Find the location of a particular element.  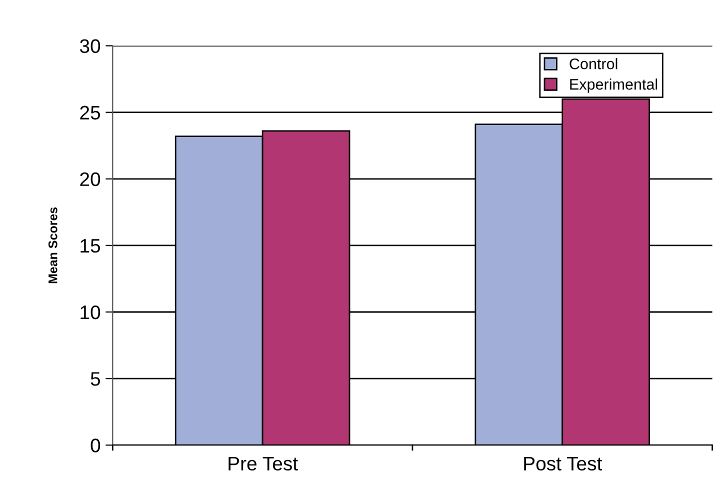

y-tick-label: 20 is located at coordinates (90, 179).